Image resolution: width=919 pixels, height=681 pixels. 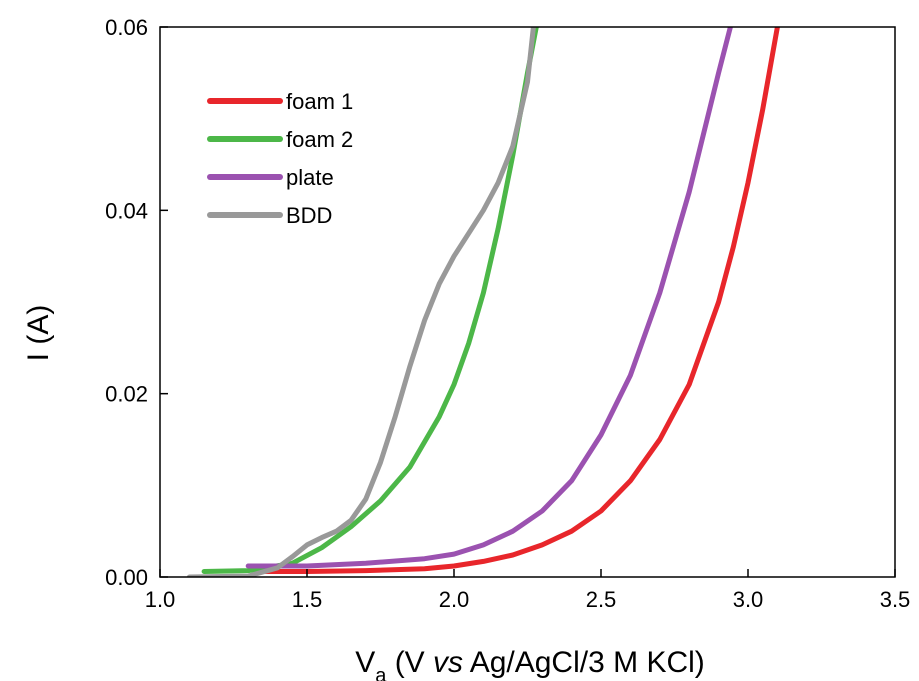 What do you see at coordinates (126, 210) in the screenshot?
I see `y-tick-label: 0.04` at bounding box center [126, 210].